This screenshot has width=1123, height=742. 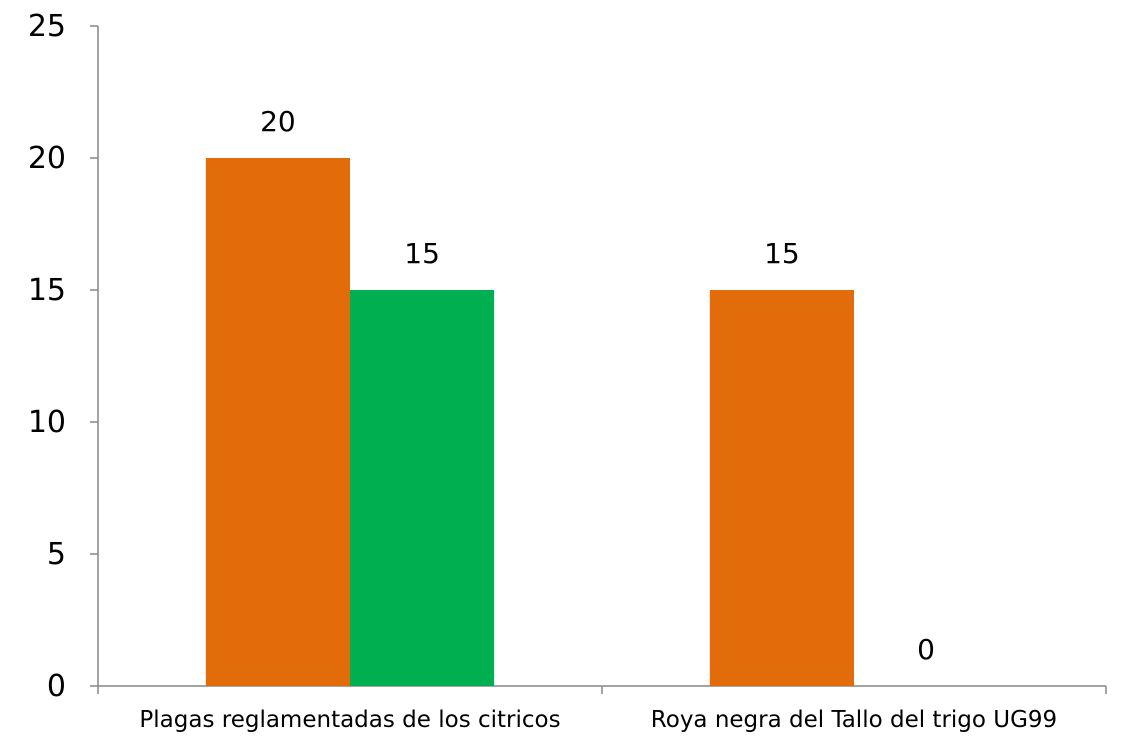 What do you see at coordinates (63, 356) in the screenshot?
I see `y-axis: 0 5 10 15 20 25` at bounding box center [63, 356].